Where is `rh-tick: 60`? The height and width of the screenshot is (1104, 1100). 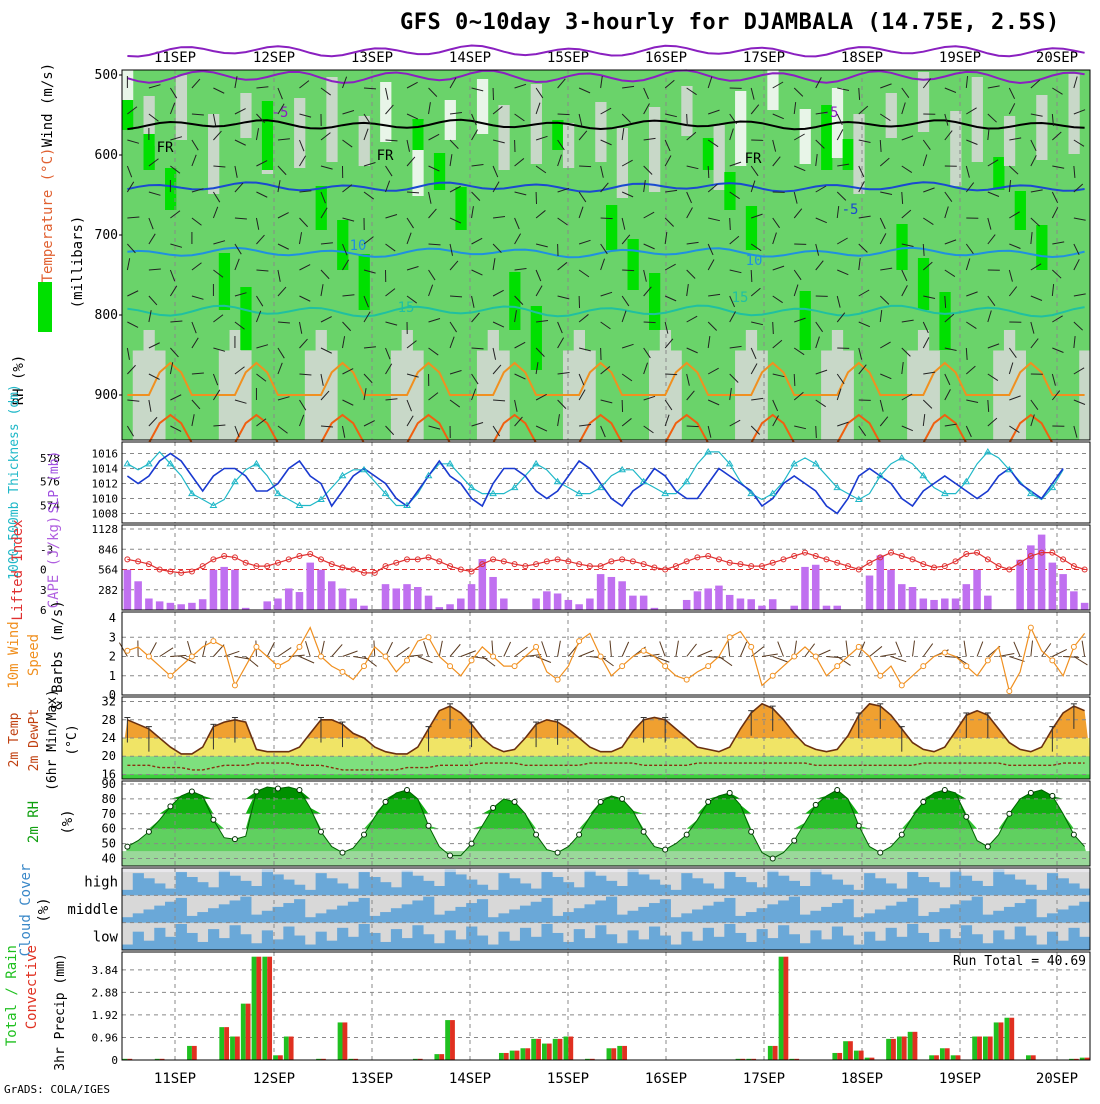 rh-tick: 60 is located at coordinates (109, 829).